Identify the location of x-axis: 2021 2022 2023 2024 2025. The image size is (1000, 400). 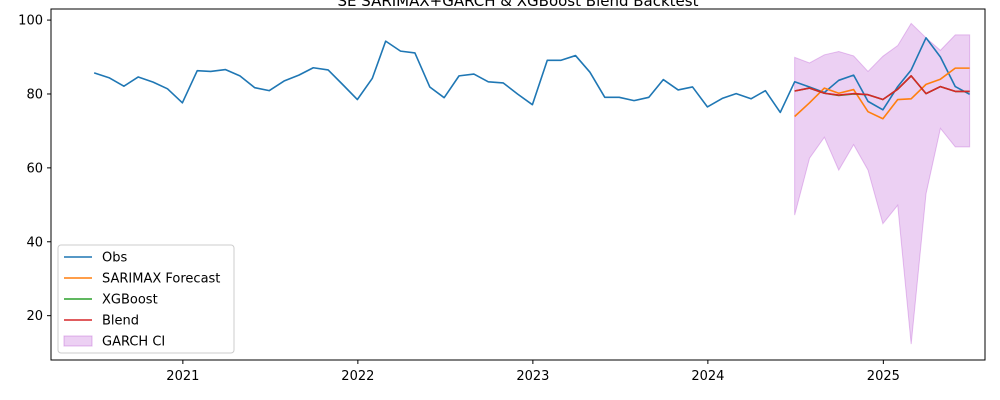
(533, 372).